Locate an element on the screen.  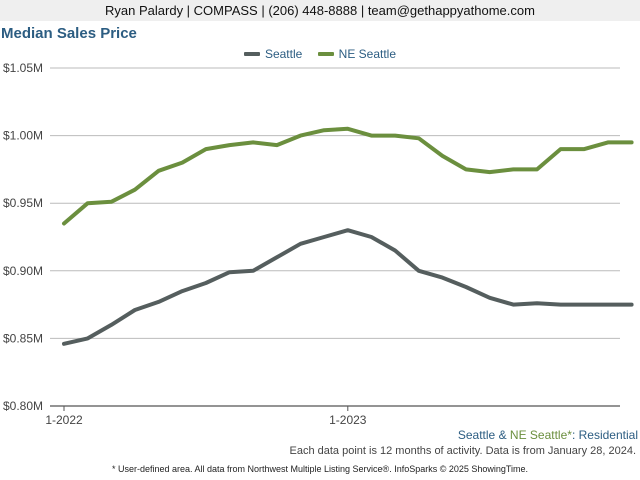
subtitle-amp: & is located at coordinates (502, 435).